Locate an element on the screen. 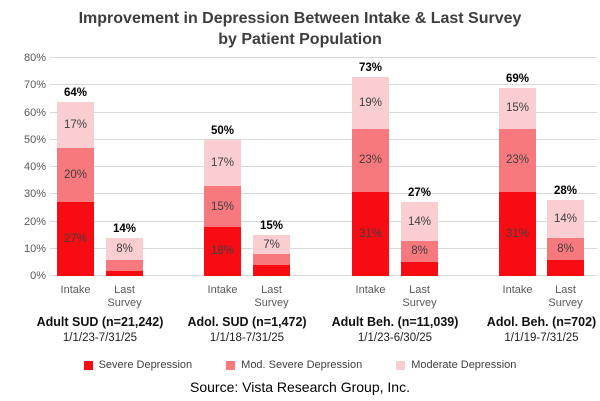  legend-label: Moderate Depression is located at coordinates (464, 365).